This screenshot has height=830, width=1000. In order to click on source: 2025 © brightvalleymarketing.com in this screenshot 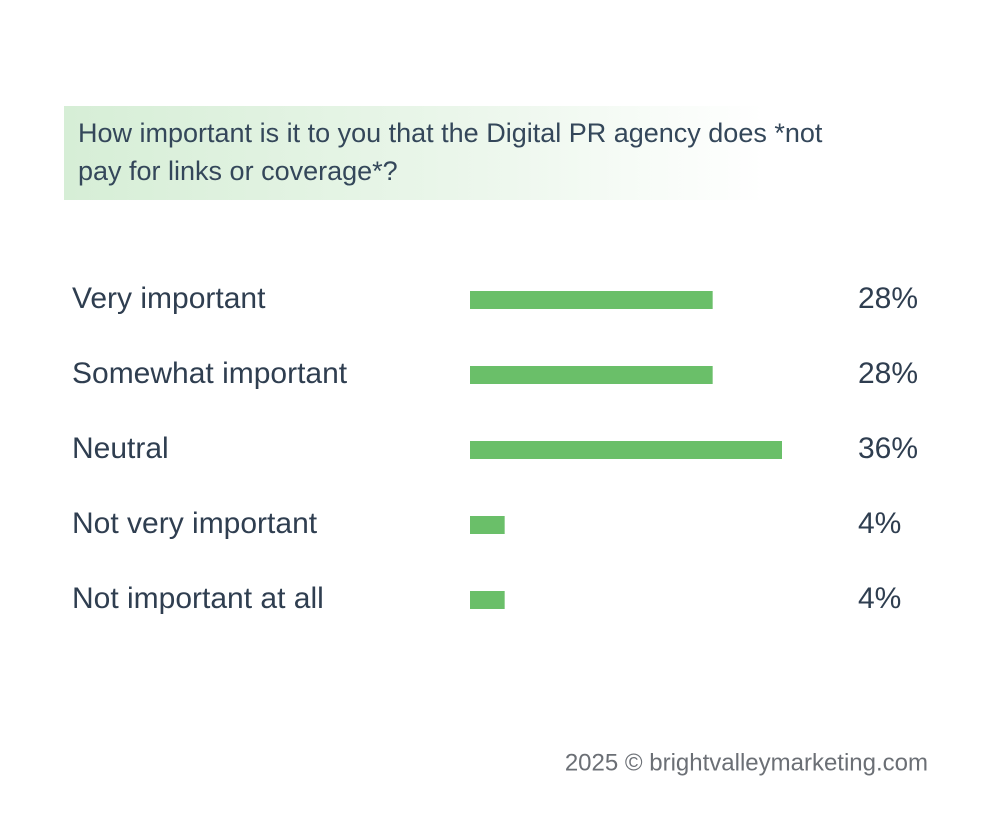, I will do `click(746, 762)`.